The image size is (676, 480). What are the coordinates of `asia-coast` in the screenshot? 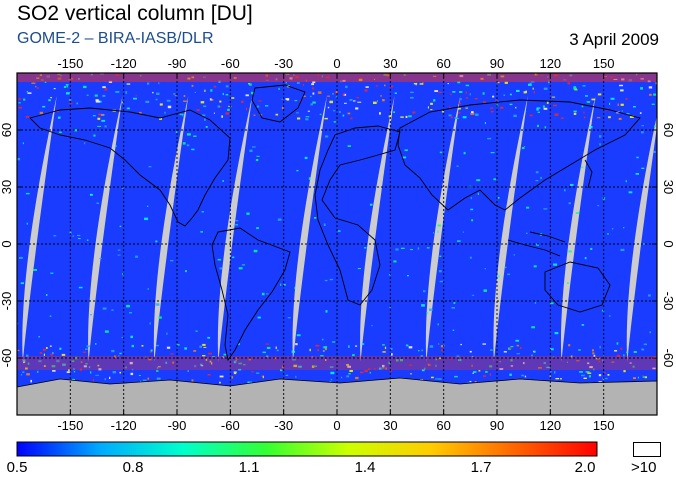 It's located at (519, 155).